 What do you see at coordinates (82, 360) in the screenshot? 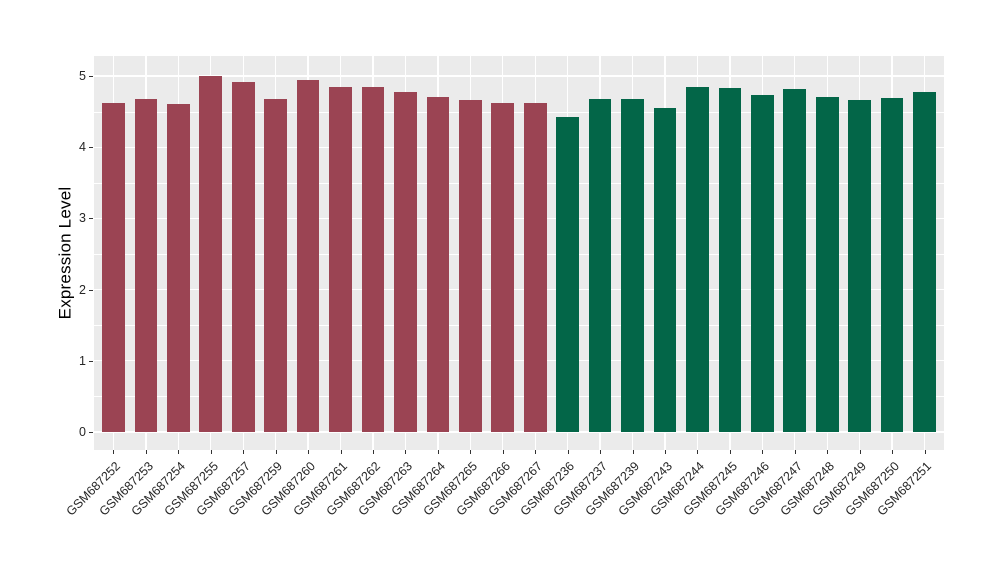
I see `y-tick-label: 1` at bounding box center [82, 360].